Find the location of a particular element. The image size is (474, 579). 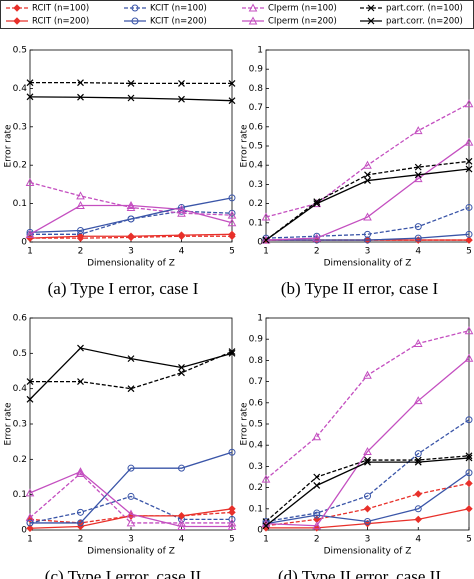

x-tick-label: 3 is located at coordinates (368, 540).